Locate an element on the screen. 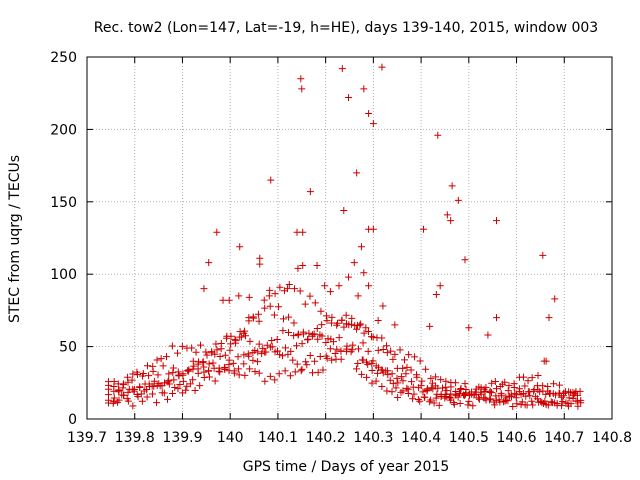 The image size is (640, 480). x-tick-label: 140.6 is located at coordinates (516, 438).